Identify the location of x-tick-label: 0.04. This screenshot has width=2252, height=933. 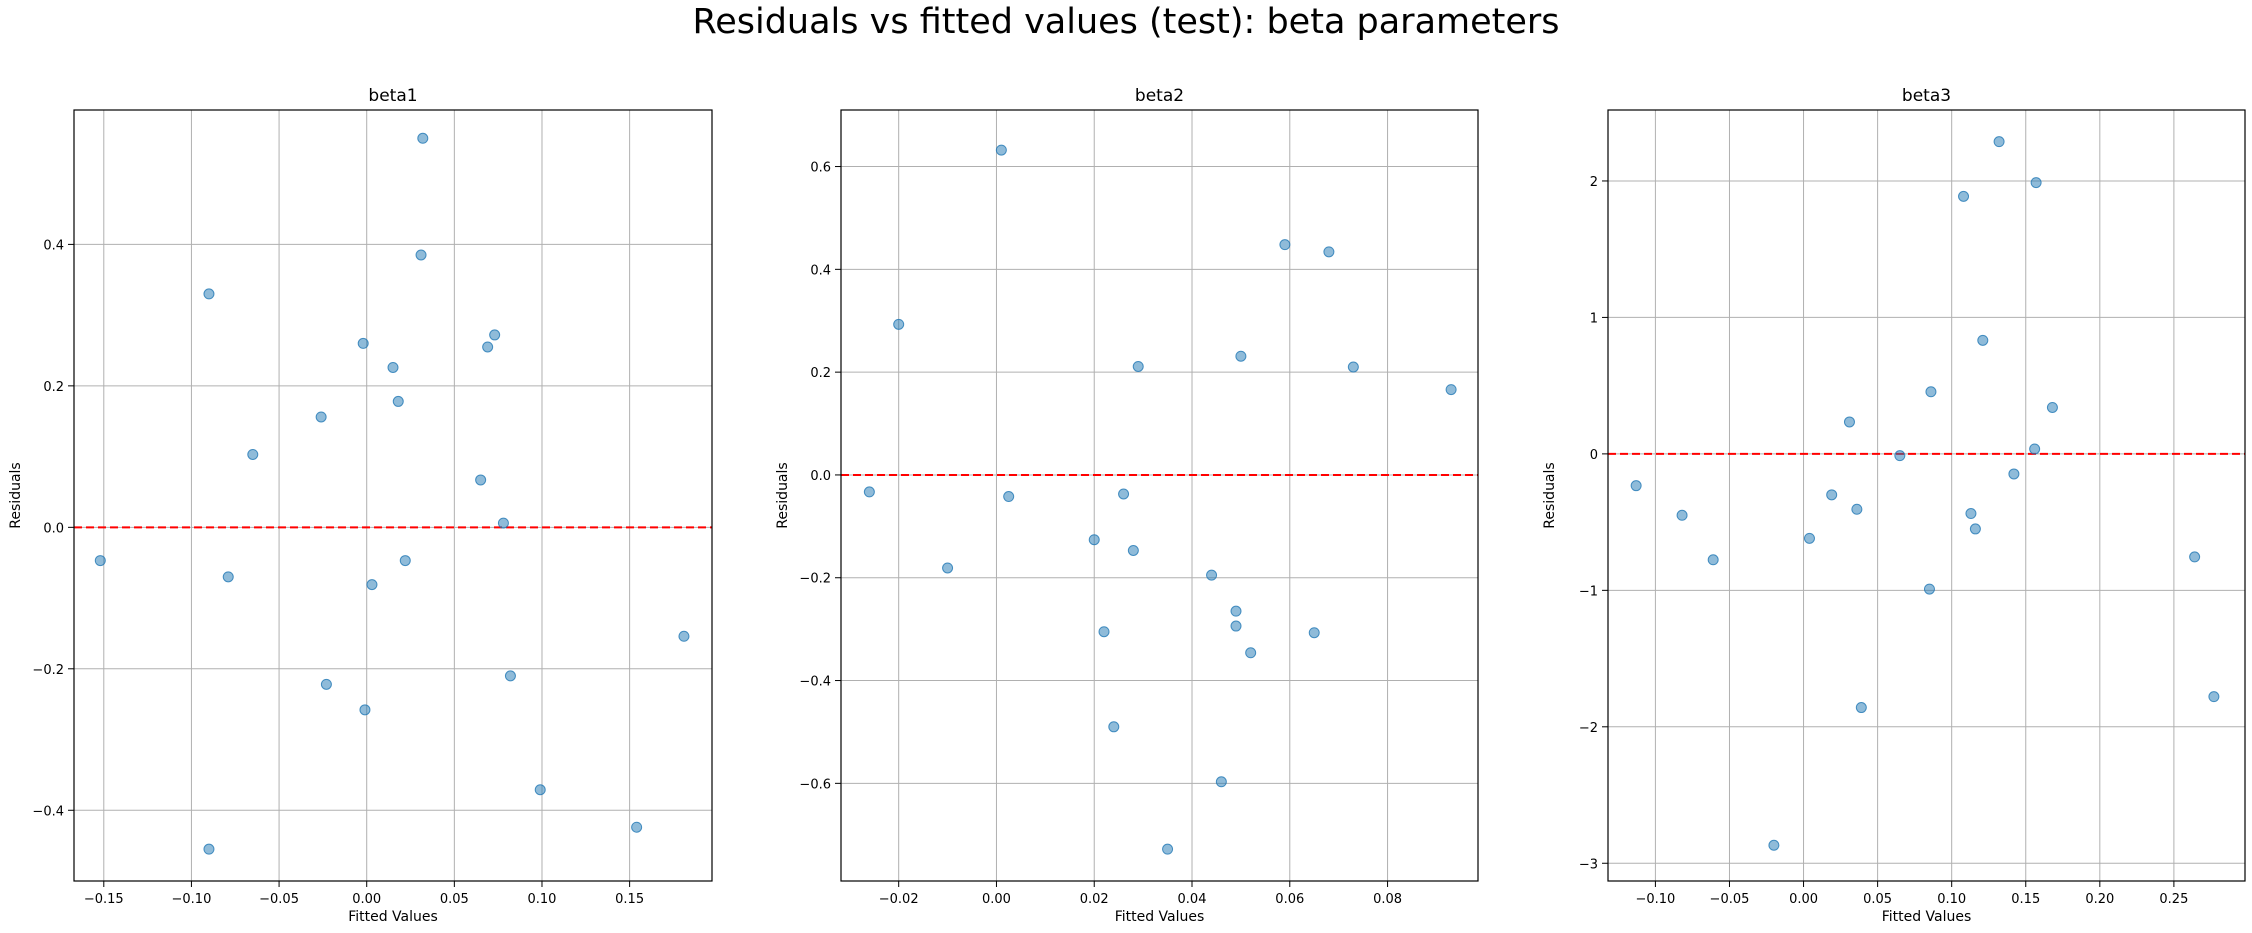
(1192, 899).